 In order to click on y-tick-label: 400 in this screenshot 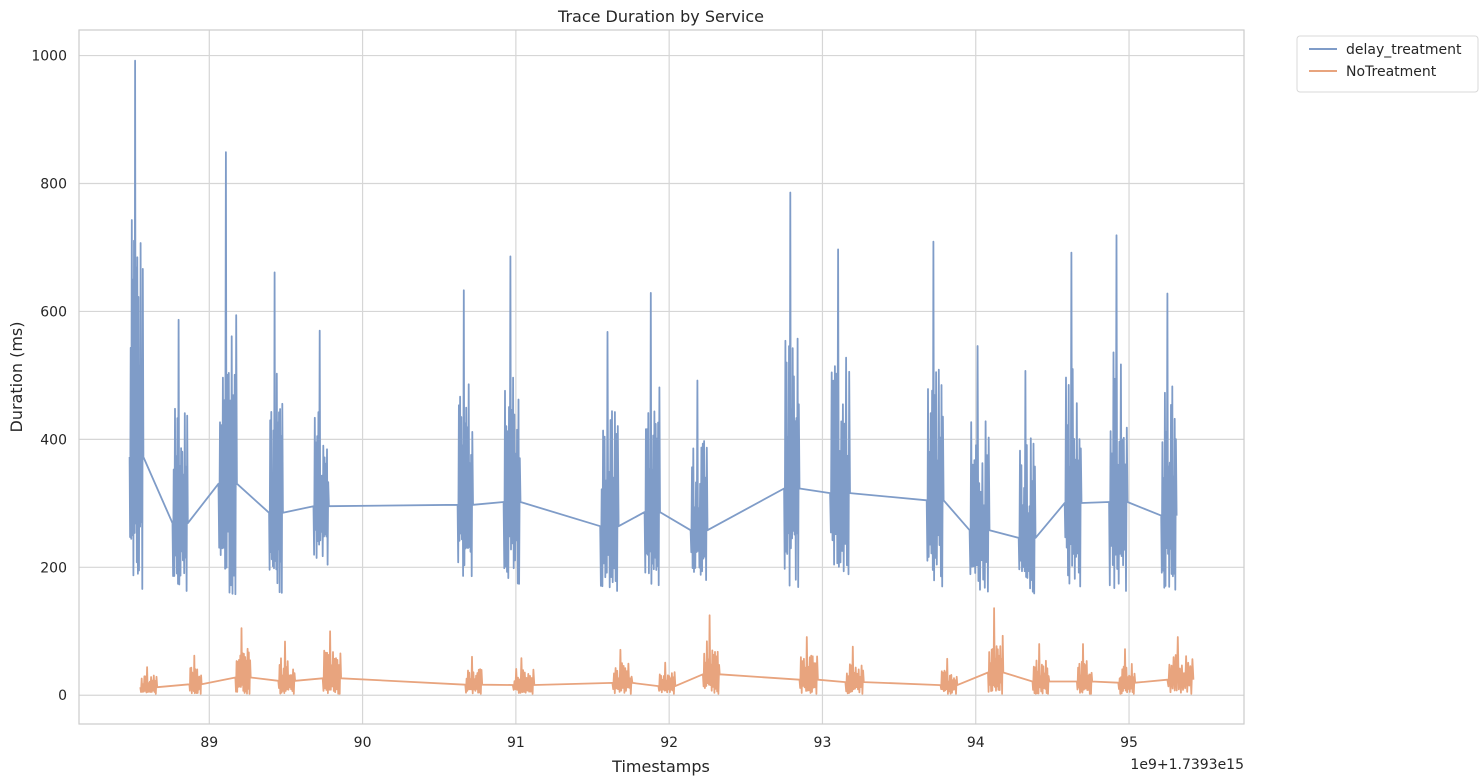, I will do `click(53, 440)`.